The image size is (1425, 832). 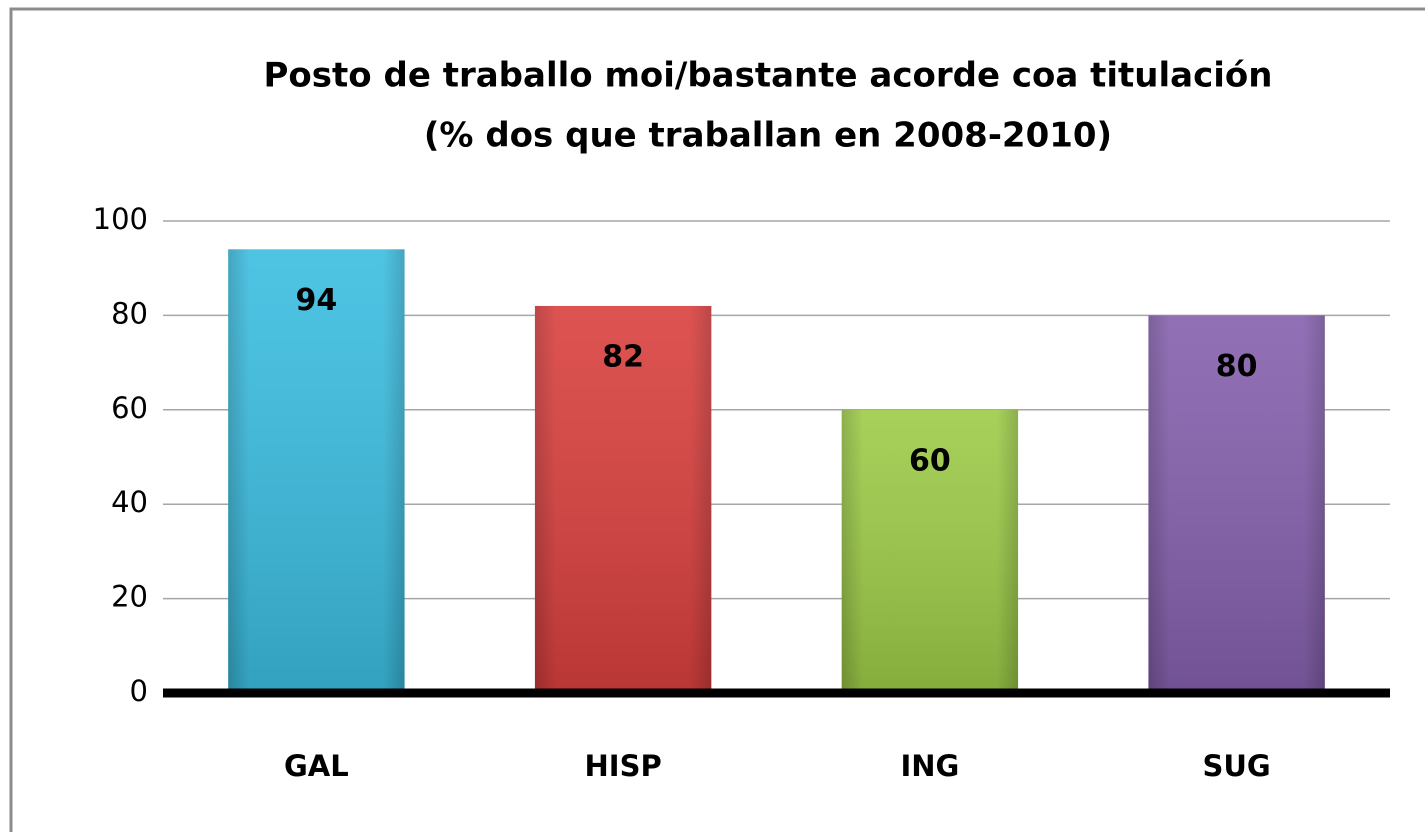 What do you see at coordinates (129, 408) in the screenshot?
I see `y-tick-label: 60` at bounding box center [129, 408].